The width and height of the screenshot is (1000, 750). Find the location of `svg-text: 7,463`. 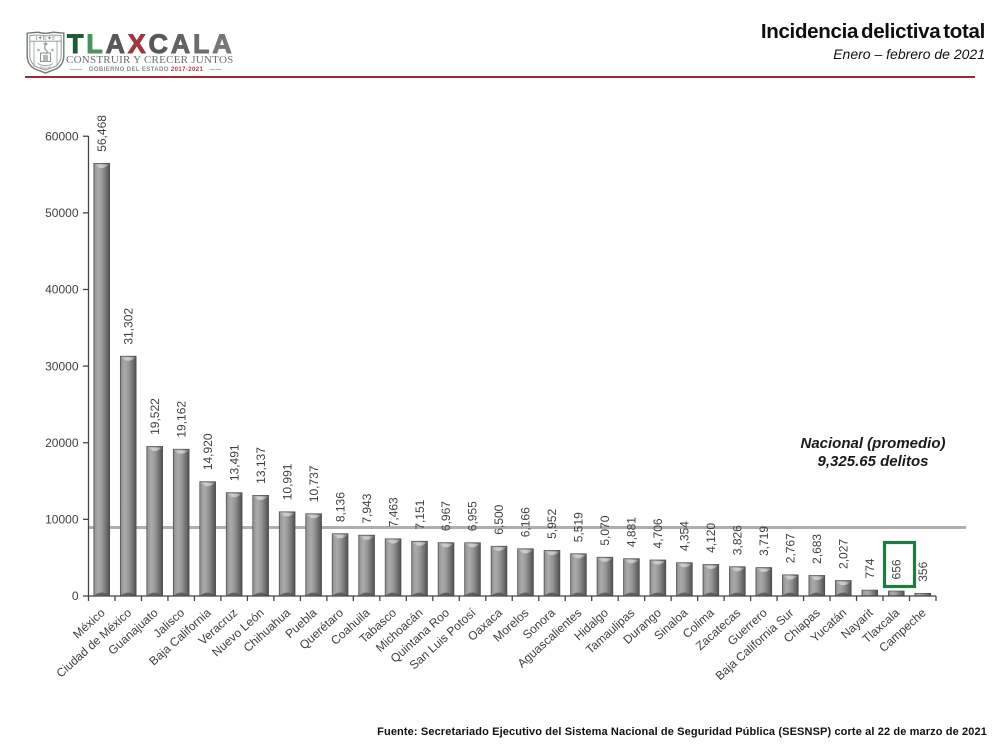

svg-text: 7,463 is located at coordinates (393, 512).